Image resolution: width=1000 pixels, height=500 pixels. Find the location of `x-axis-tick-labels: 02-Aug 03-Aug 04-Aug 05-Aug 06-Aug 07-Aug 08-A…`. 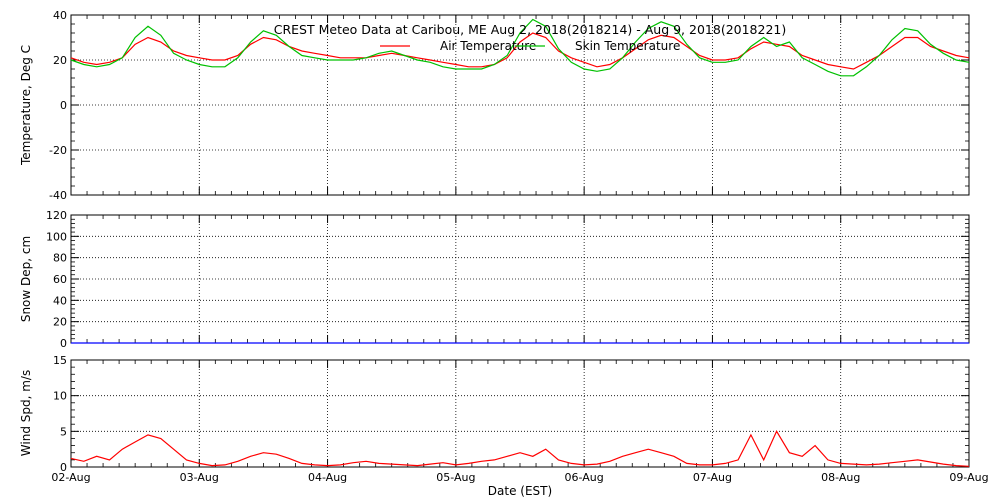

x-axis-tick-labels: 02-Aug 03-Aug 04-Aug 05-Aug 06-Aug 07-Aug 08-A… is located at coordinates (519, 477).